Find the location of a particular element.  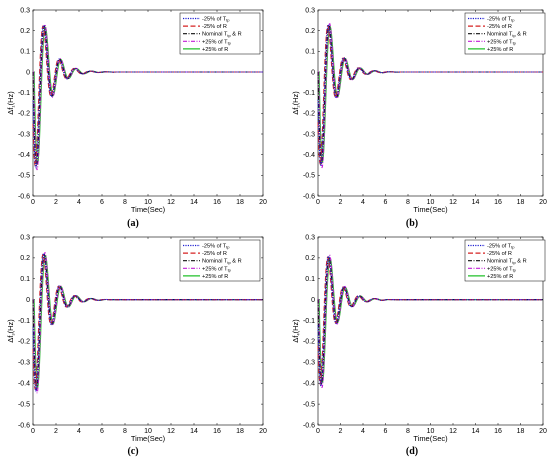

legend-entry-suffix: & R is located at coordinates (236, 262).